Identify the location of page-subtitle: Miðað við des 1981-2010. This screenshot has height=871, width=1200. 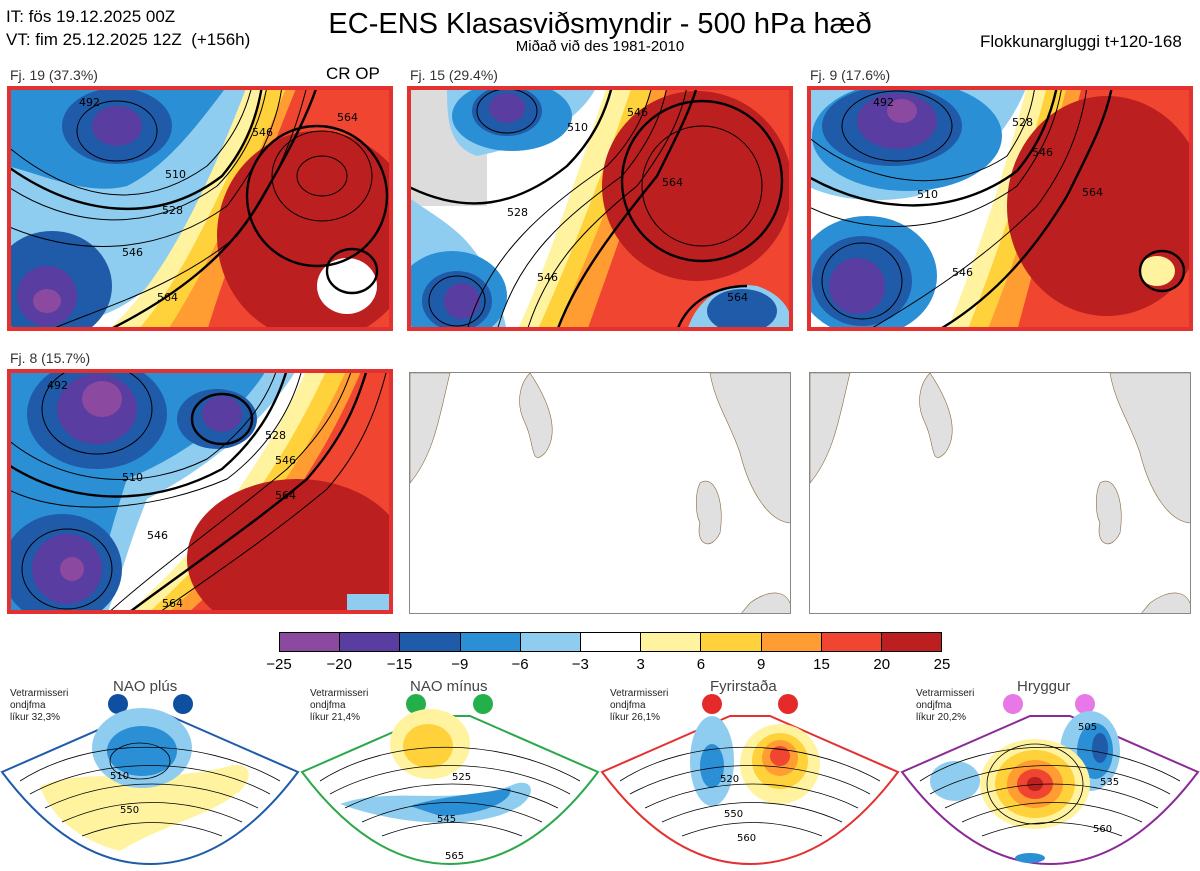
(600, 46).